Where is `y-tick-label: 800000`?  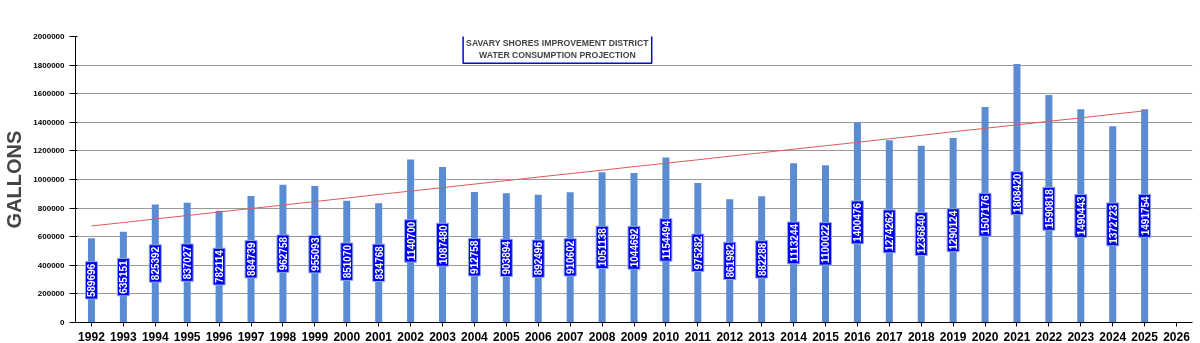
y-tick-label: 800000 is located at coordinates (51, 208).